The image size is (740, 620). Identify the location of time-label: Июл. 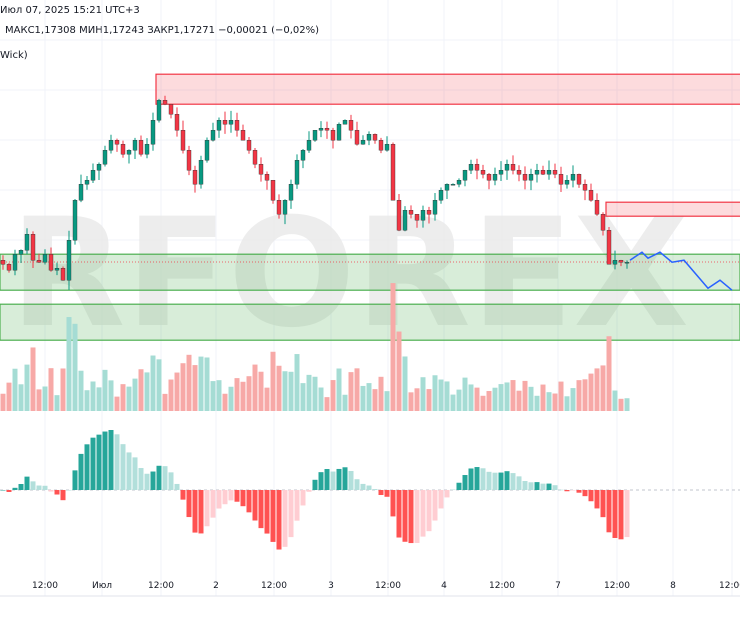
(102, 586).